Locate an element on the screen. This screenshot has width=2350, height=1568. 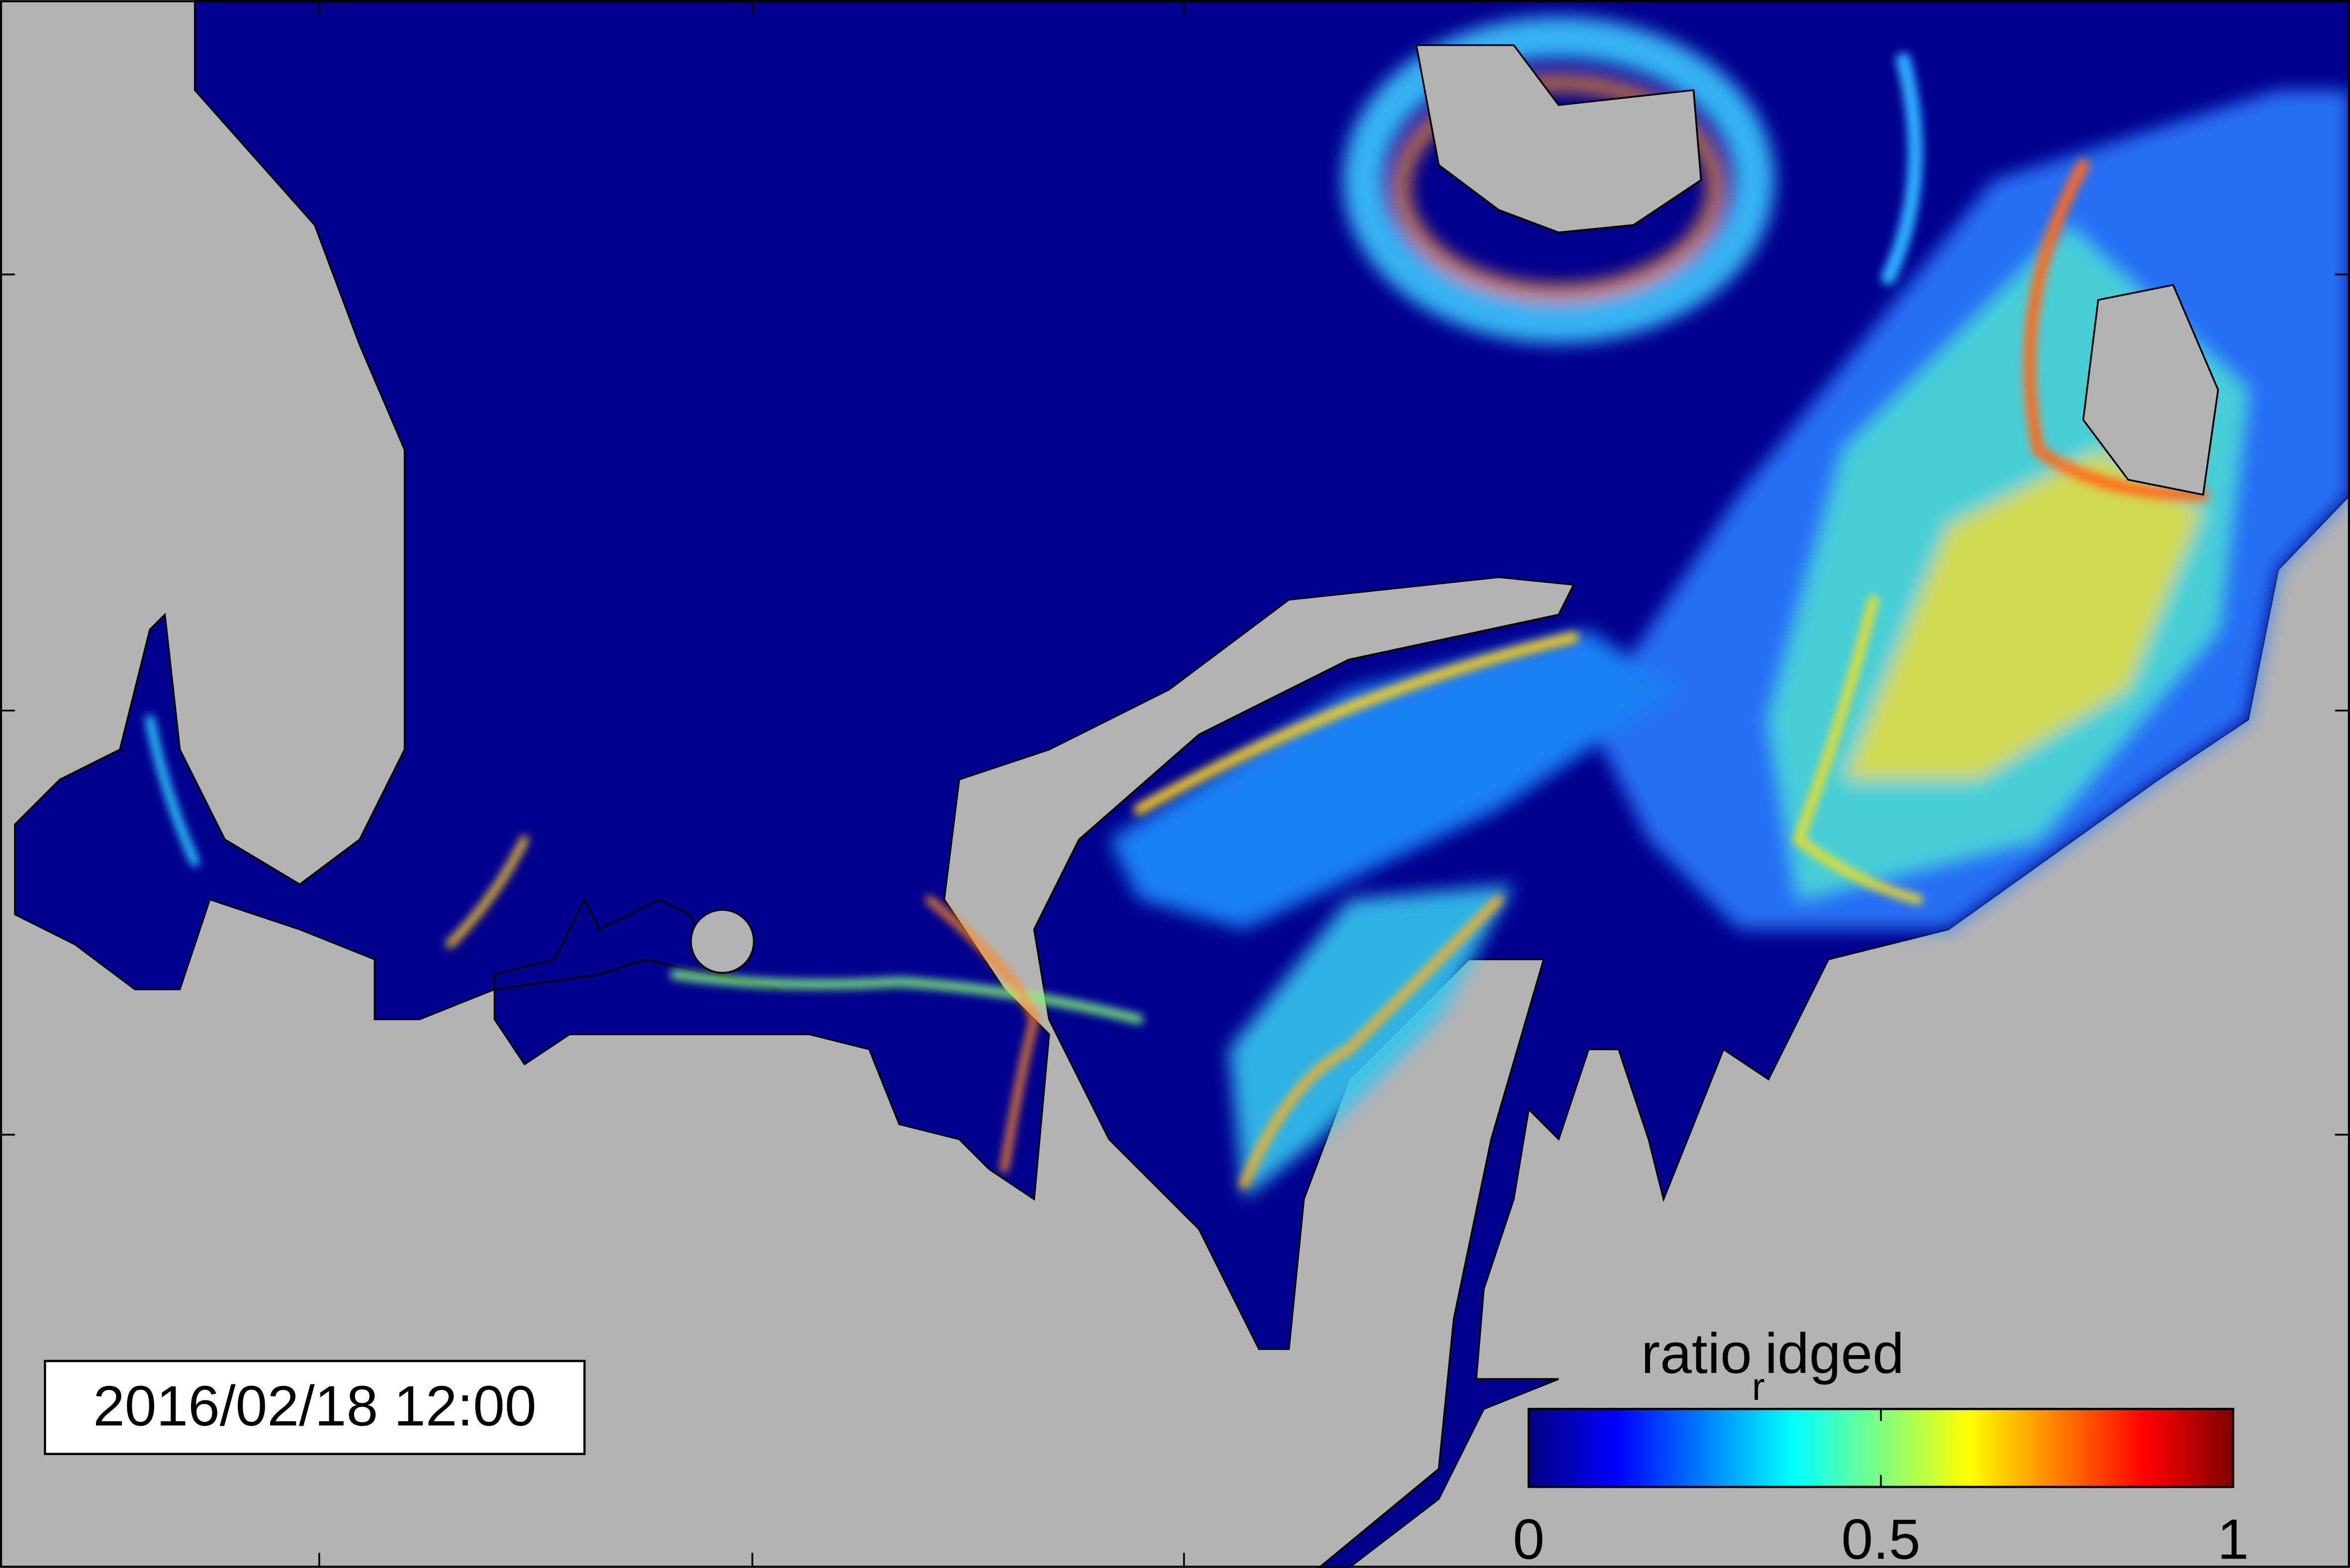
timestamp-box is located at coordinates (315, 1407).